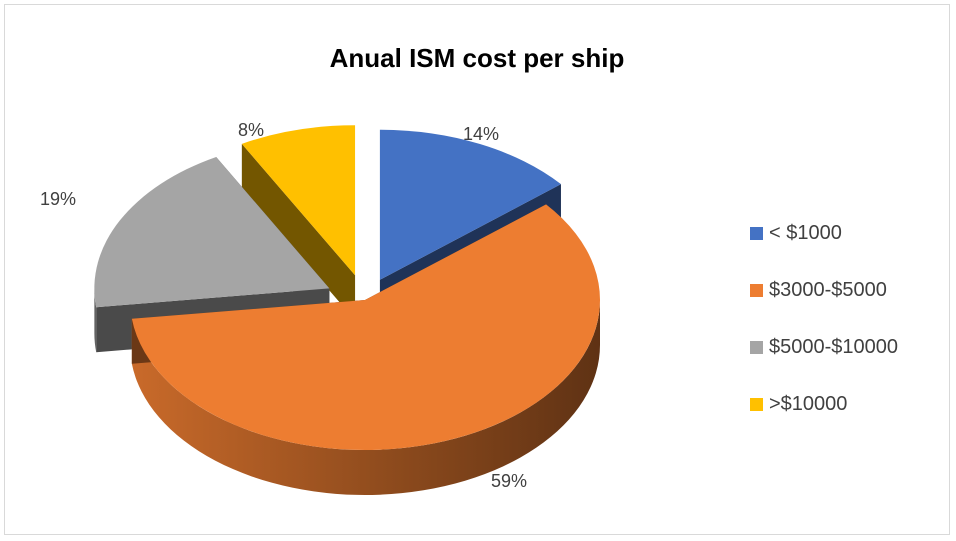 This screenshot has height=541, width=956. I want to click on legend-item: < $1000, so click(824, 233).